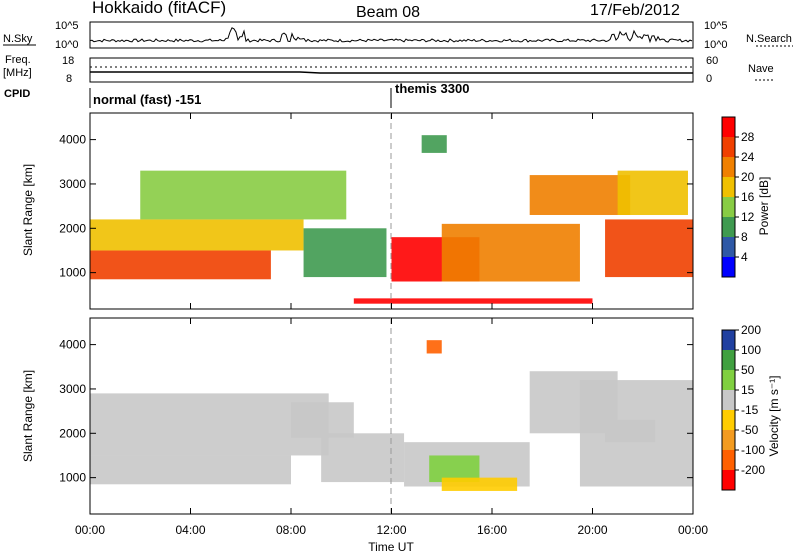 The height and width of the screenshot is (554, 800). Describe the element at coordinates (748, 137) in the screenshot. I see `power-colorbar-tick-label-6: 28` at that location.